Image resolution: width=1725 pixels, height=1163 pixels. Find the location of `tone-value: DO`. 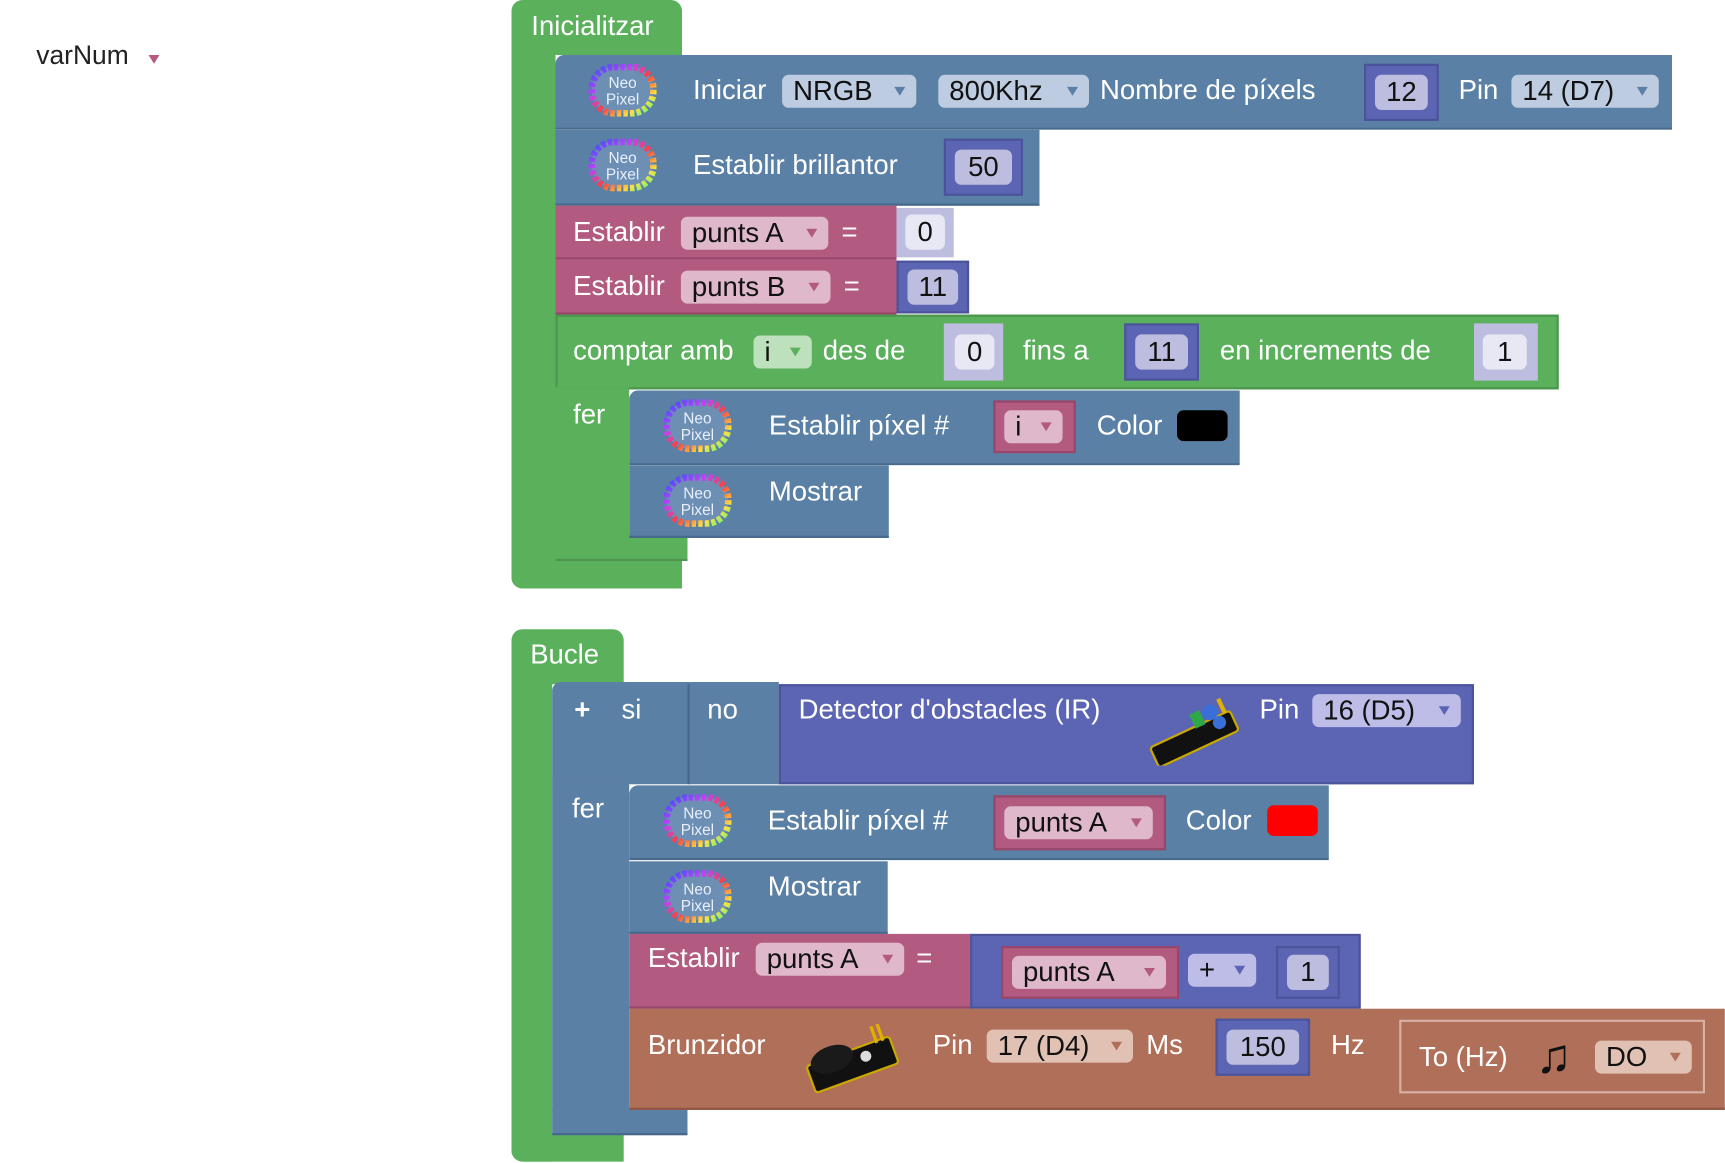

tone-value: DO is located at coordinates (1627, 1057).